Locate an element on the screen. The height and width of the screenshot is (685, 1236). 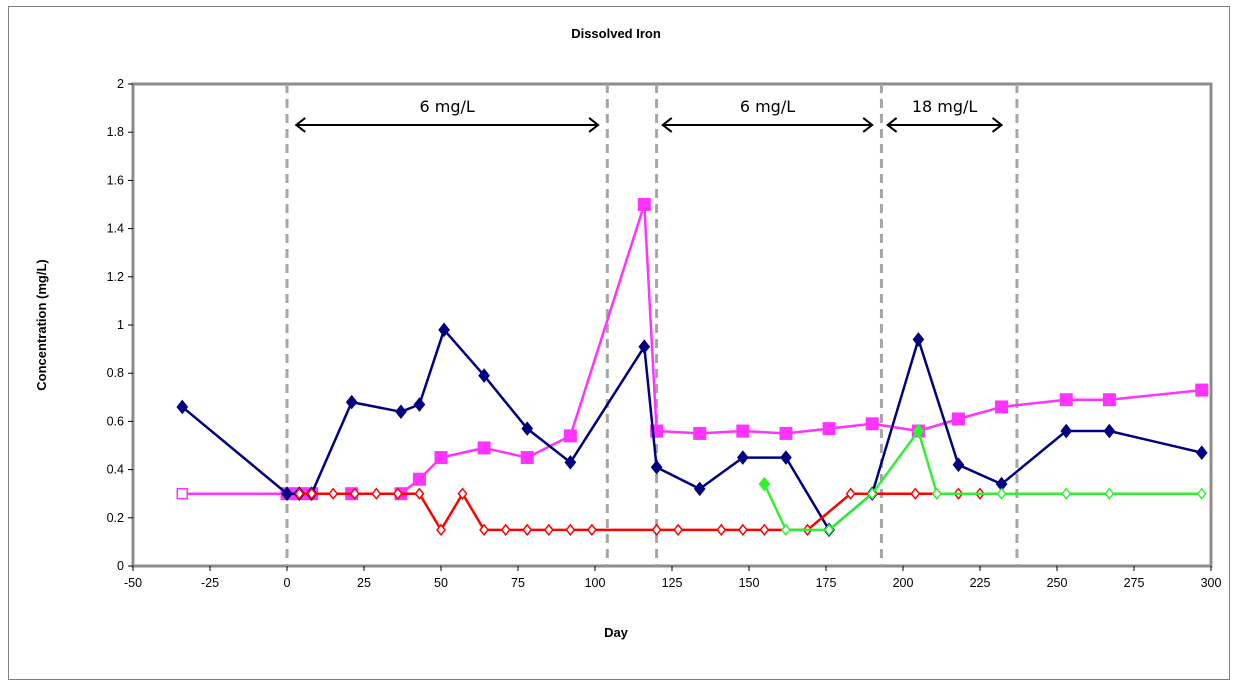
y-tick-label: 1.2 is located at coordinates (115, 277).